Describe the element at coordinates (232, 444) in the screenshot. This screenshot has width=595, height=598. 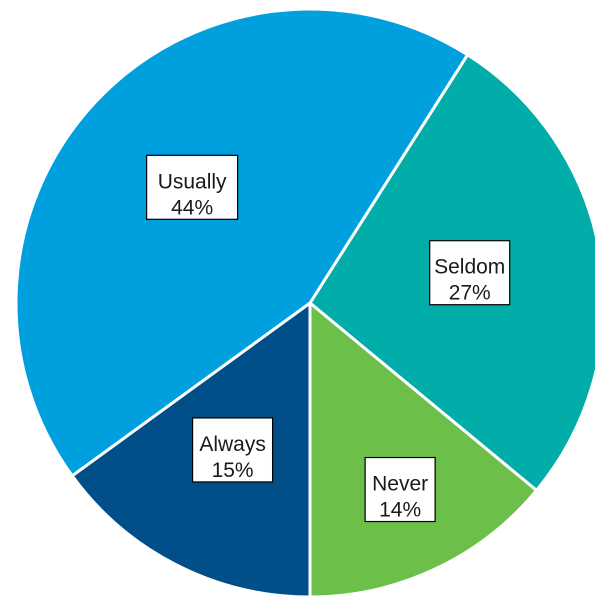
I see `pie-label-category: Always` at that location.